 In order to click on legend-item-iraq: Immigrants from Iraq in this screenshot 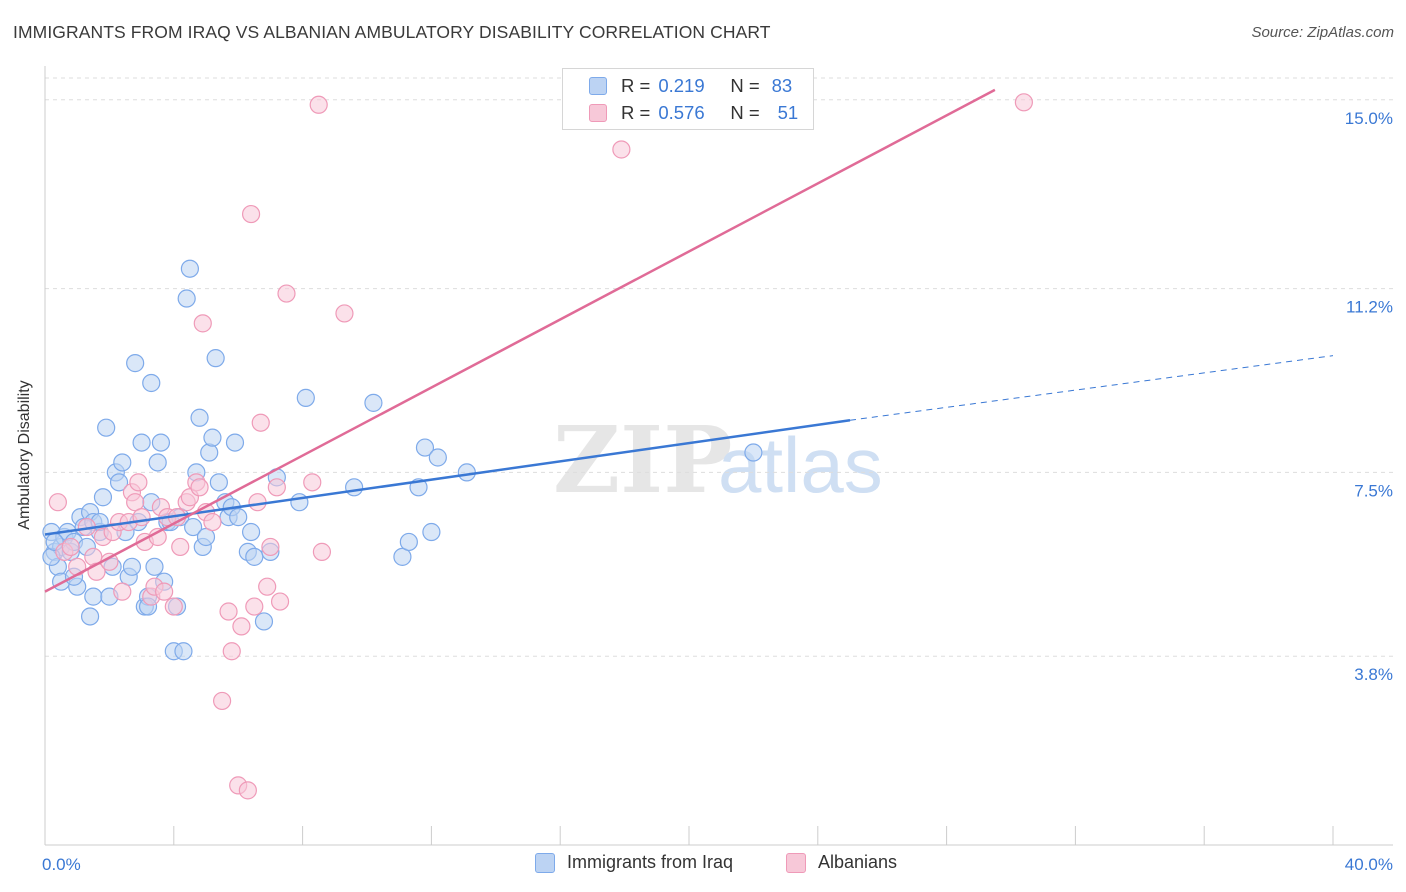, I will do `click(634, 862)`.